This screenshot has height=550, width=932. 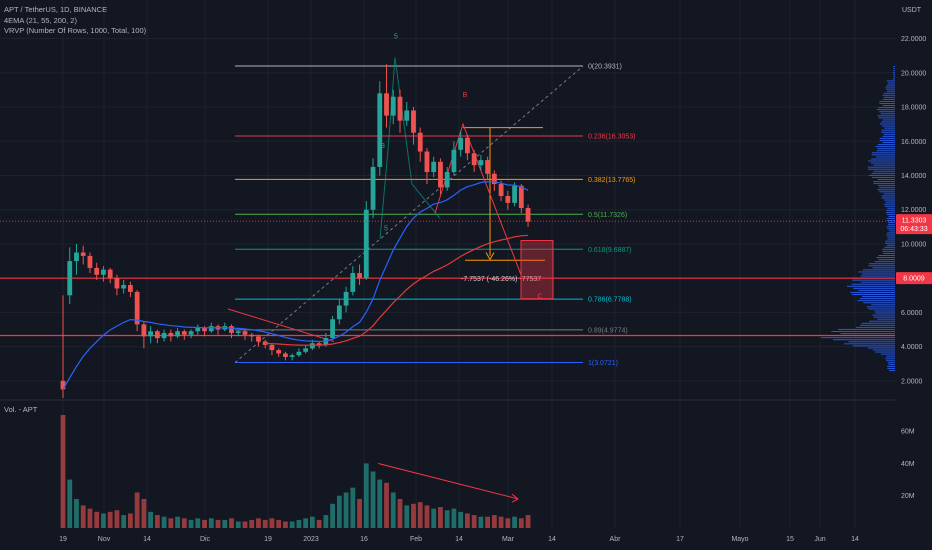 I want to click on fib-level-label: 0(20.3931), so click(x=605, y=67).